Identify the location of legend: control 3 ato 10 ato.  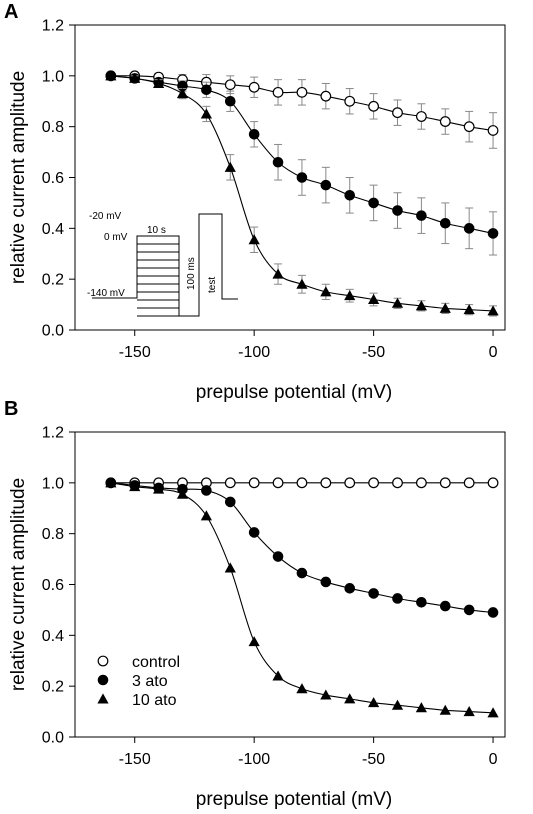
(138, 681).